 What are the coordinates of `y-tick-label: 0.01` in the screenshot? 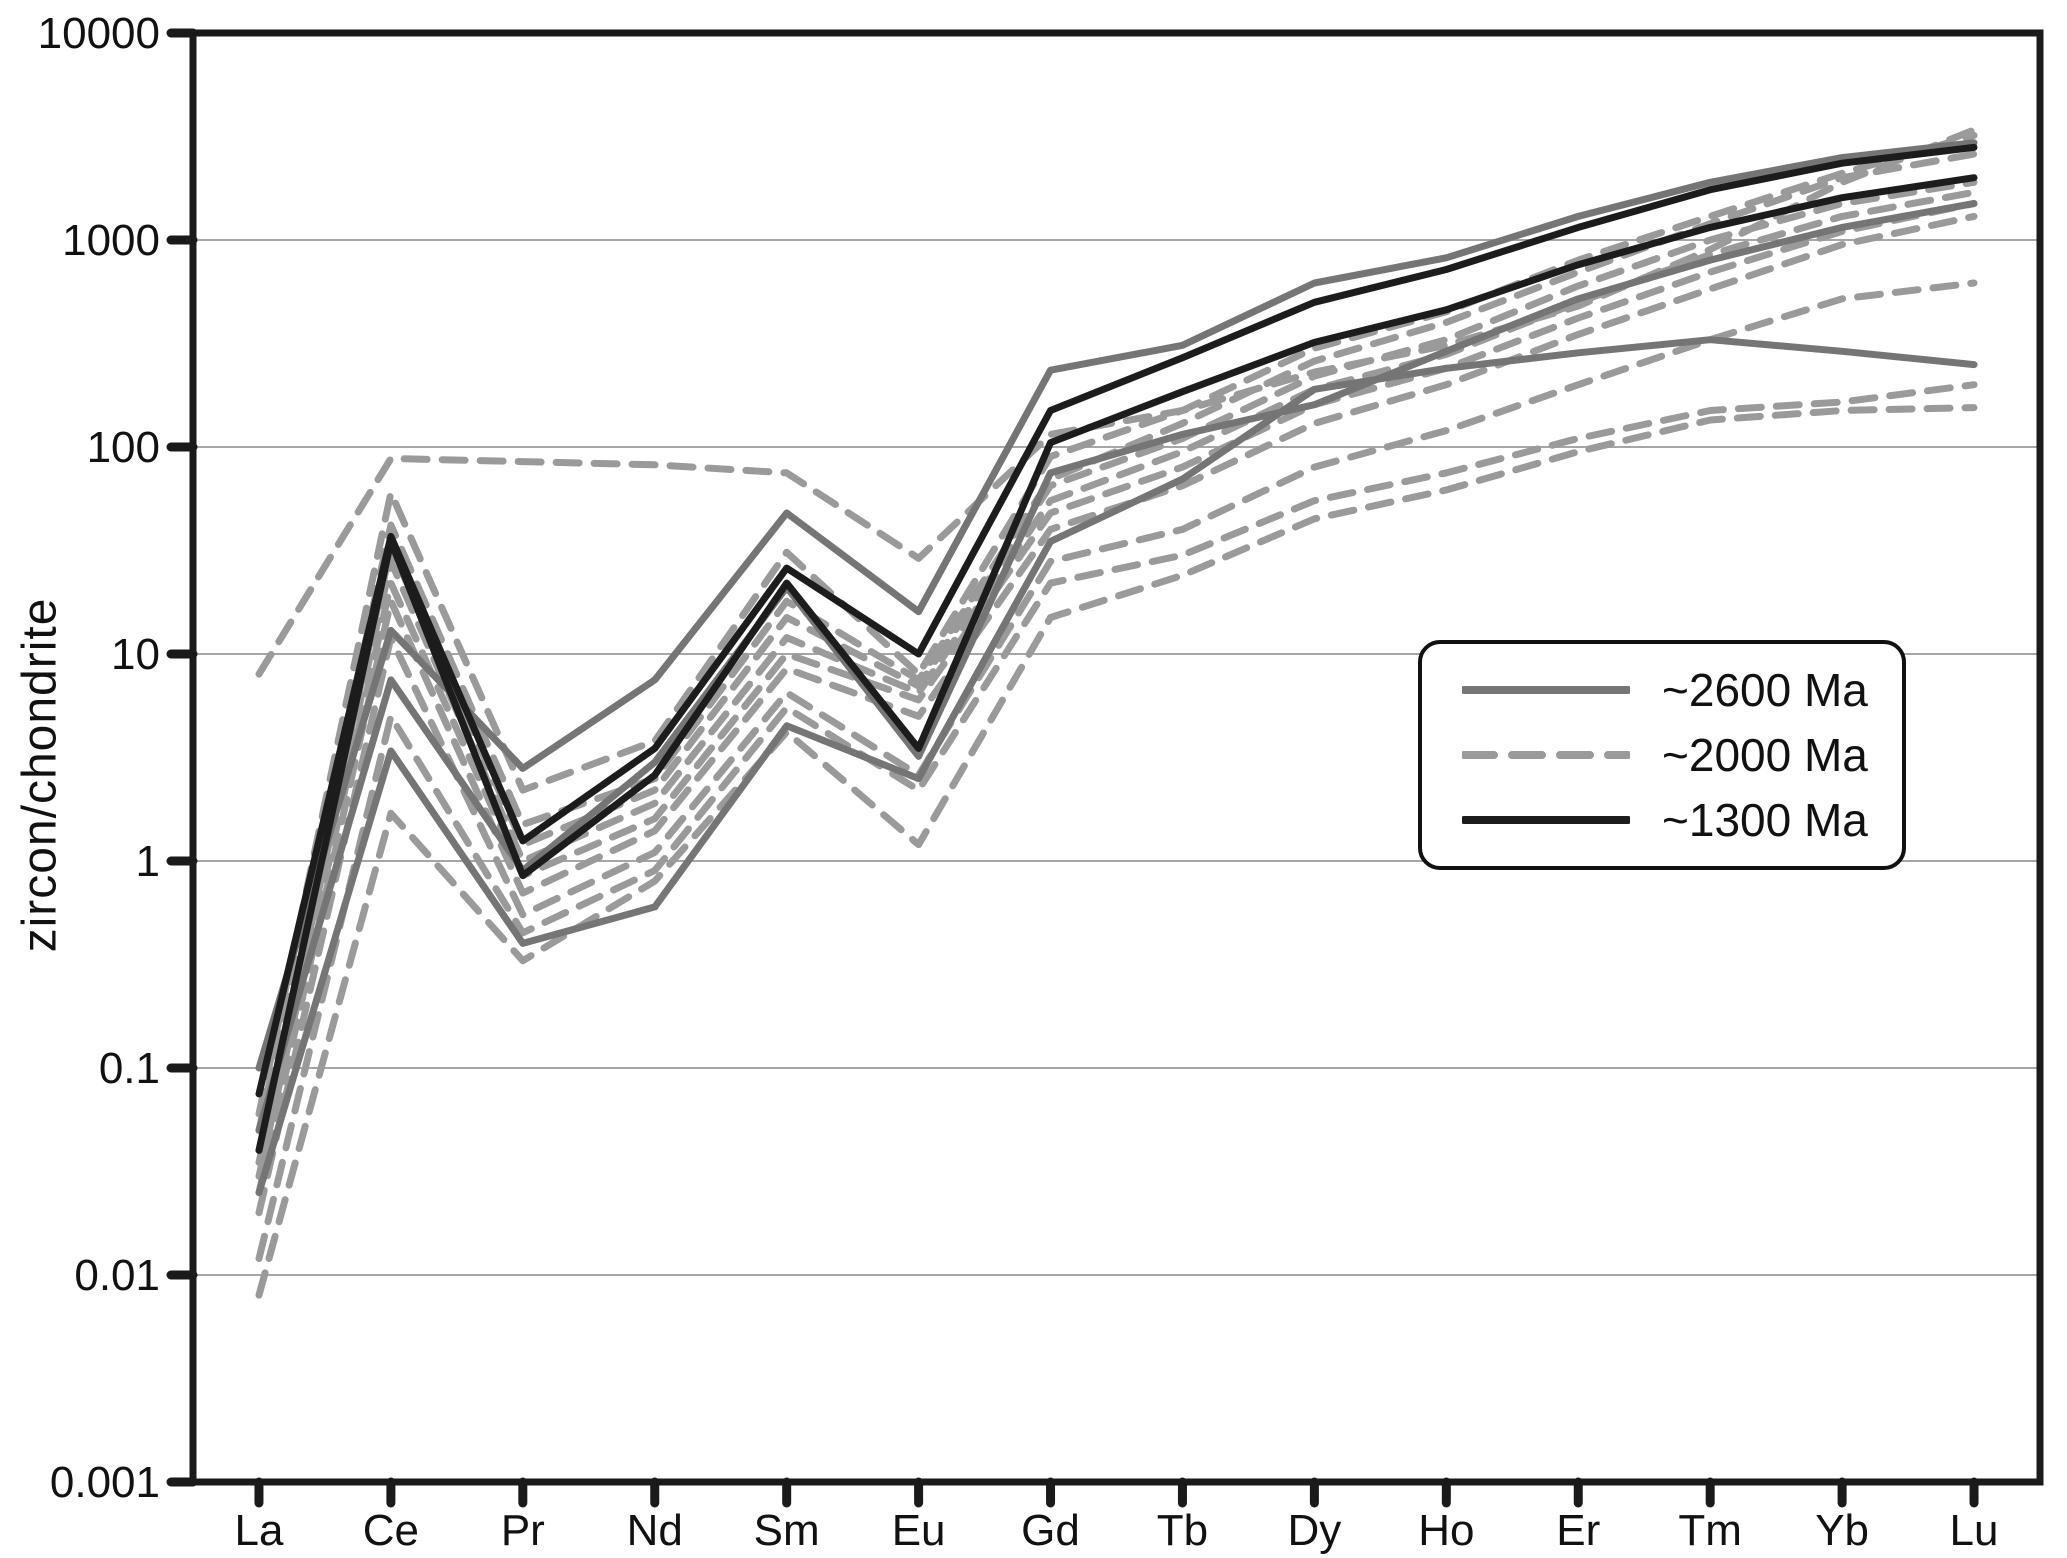 It's located at (117, 1275).